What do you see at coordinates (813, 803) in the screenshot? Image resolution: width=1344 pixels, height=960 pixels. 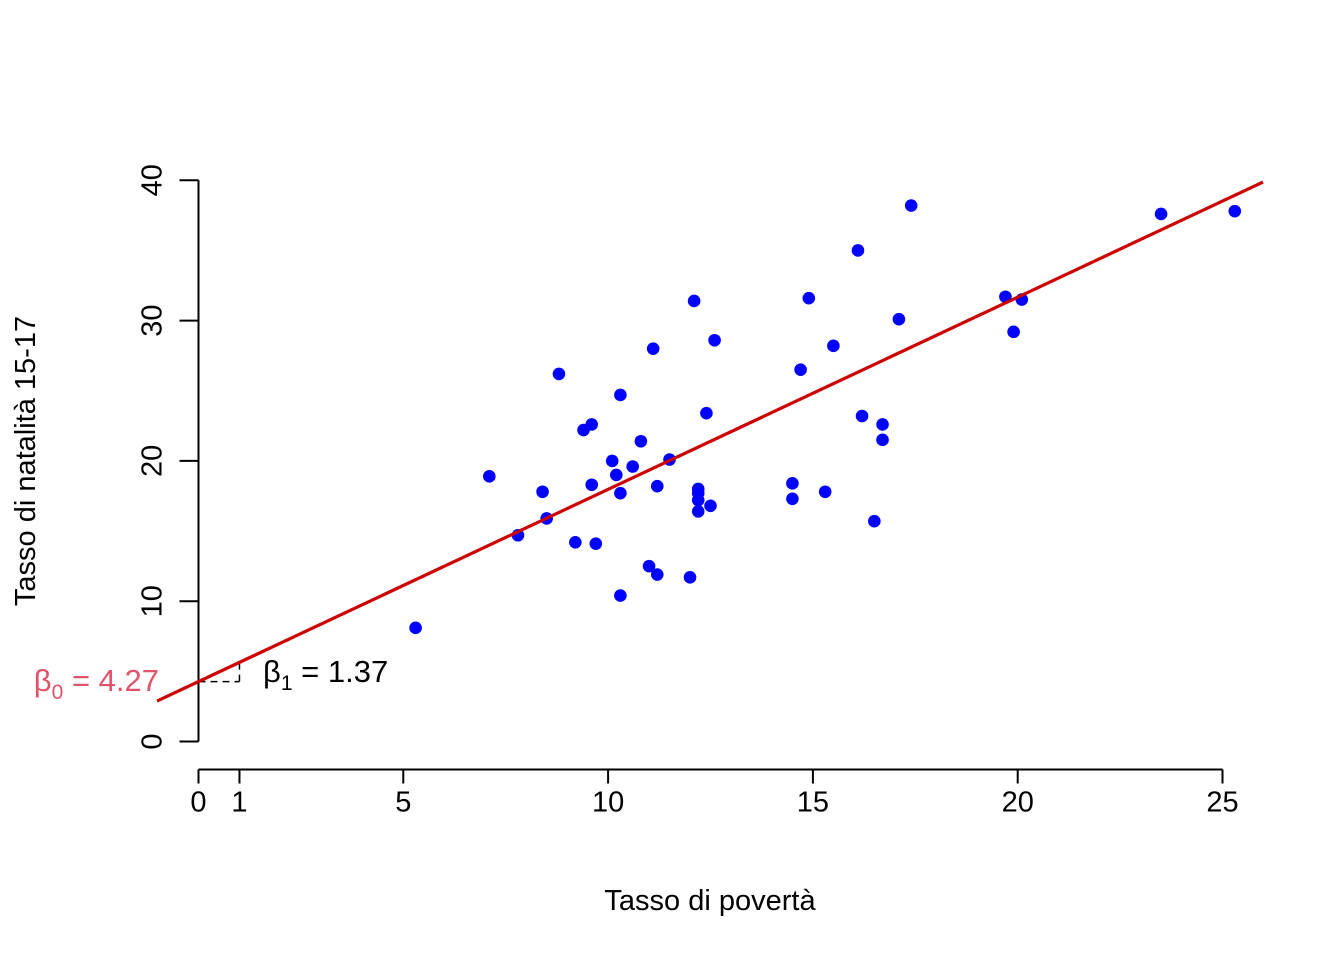 I see `x-tick-label: 15` at bounding box center [813, 803].